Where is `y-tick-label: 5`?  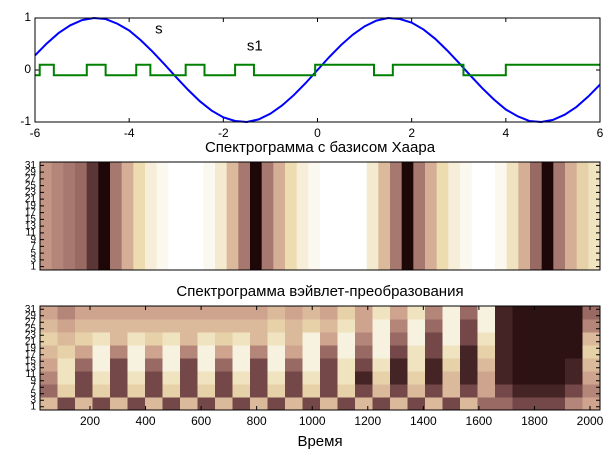
y-tick-label: 5 is located at coordinates (33, 253).